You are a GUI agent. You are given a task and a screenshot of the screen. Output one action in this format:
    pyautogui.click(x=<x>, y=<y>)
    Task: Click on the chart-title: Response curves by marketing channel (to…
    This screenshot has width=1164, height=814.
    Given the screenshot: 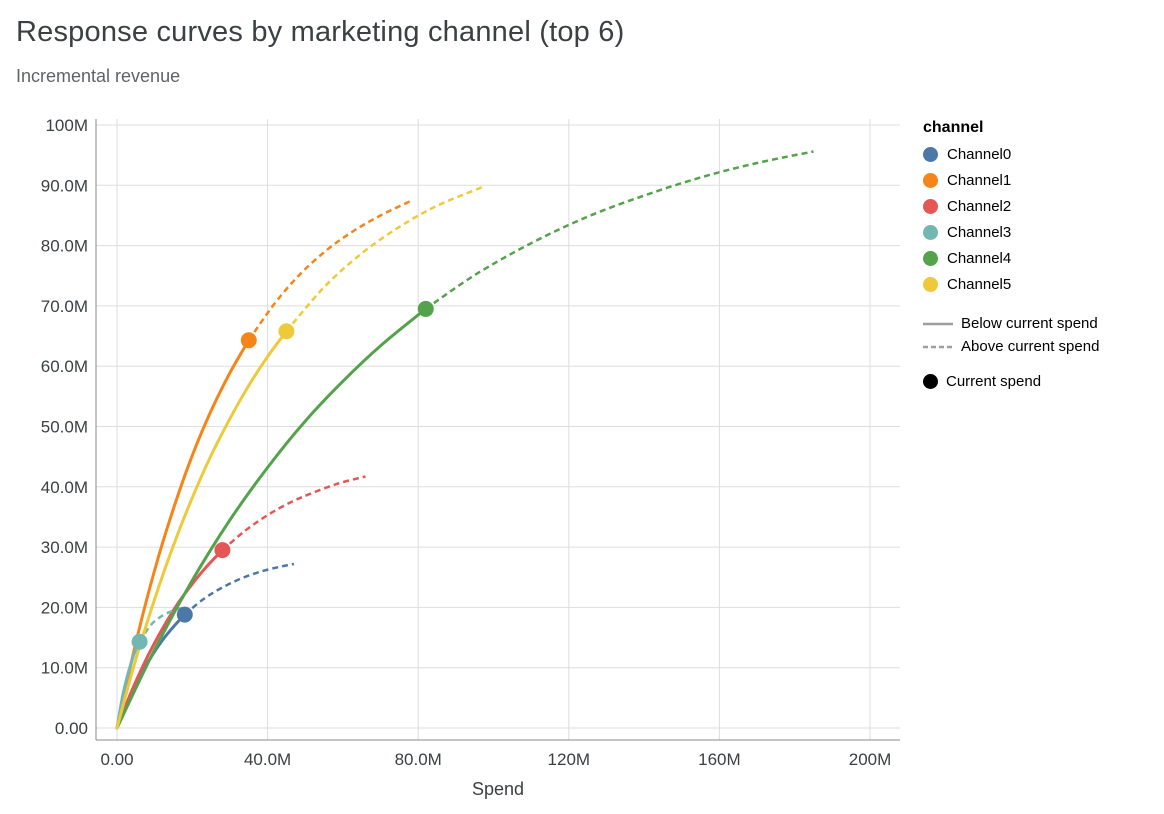 What is the action you would take?
    pyautogui.click(x=320, y=32)
    